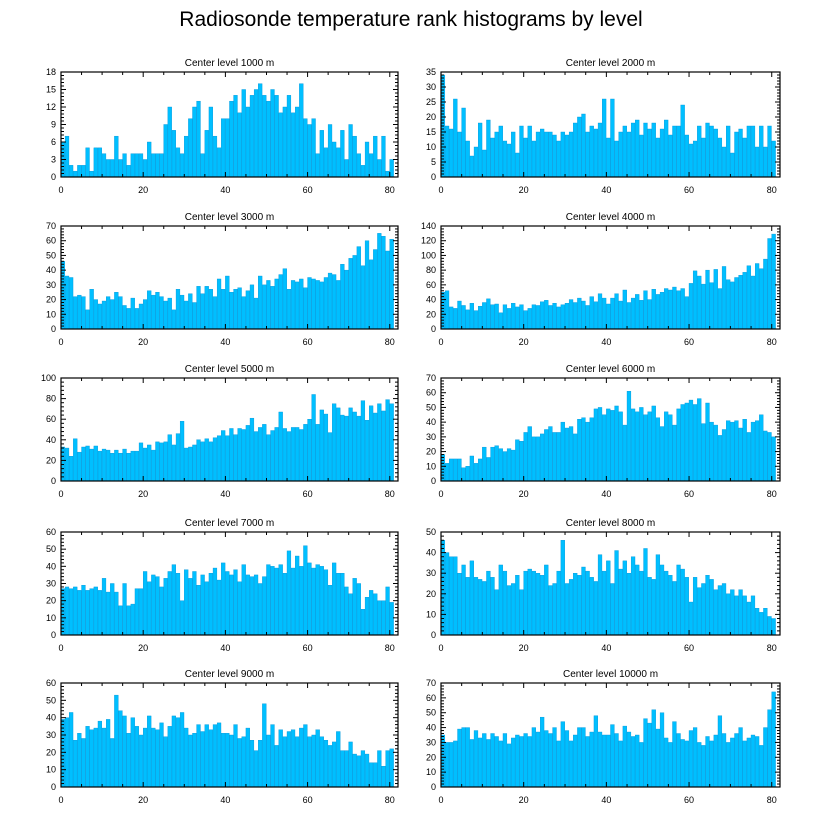  I want to click on y-tick-label: 20, so click(431, 452).